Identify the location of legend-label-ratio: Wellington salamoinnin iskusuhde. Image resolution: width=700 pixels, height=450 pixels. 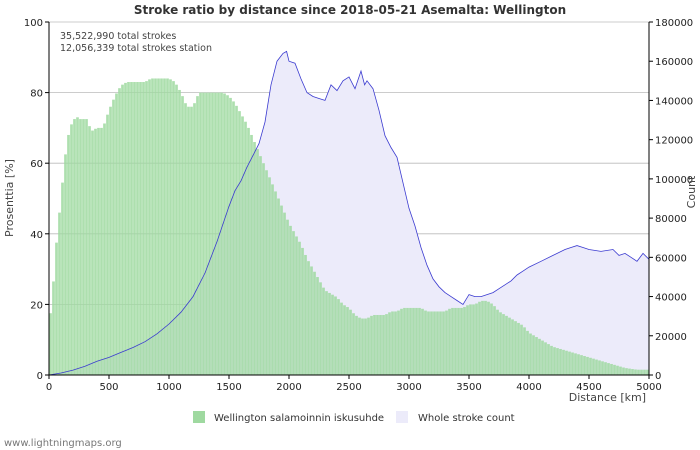
(299, 418).